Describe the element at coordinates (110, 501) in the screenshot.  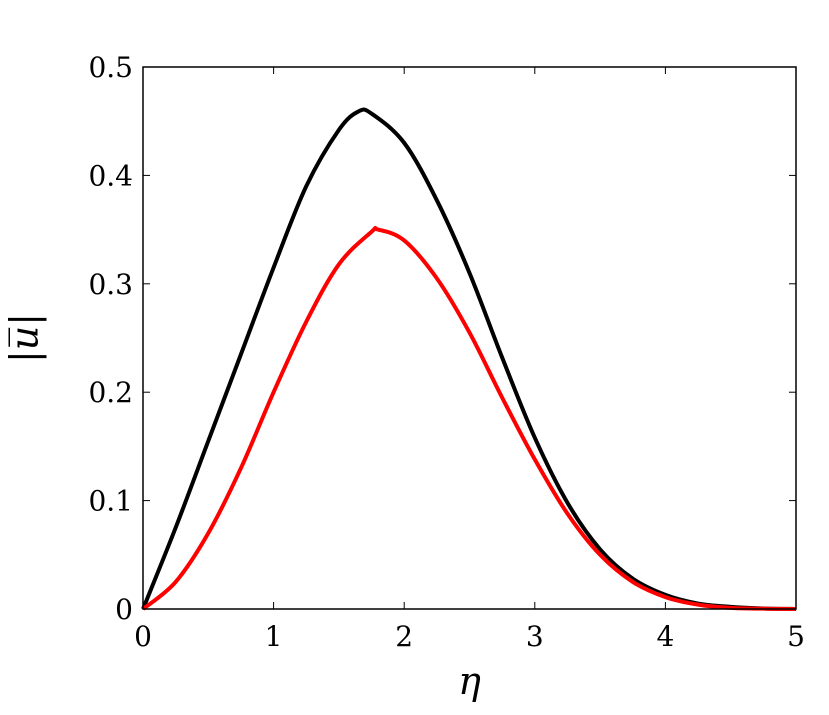
I see `y-tick-label: 0.1` at that location.